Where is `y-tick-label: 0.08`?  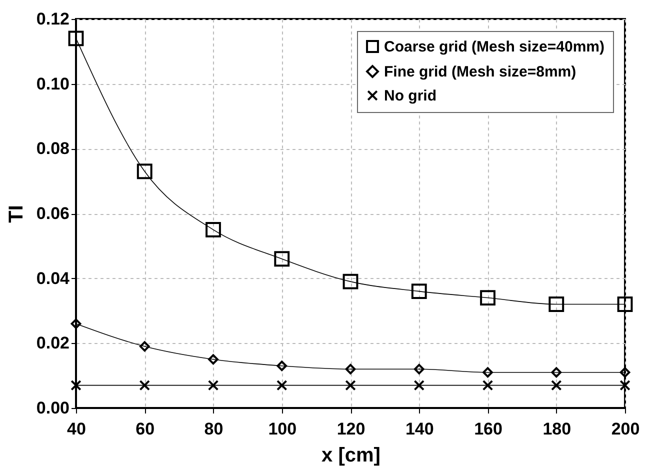
y-tick-label: 0.08 is located at coordinates (53, 148).